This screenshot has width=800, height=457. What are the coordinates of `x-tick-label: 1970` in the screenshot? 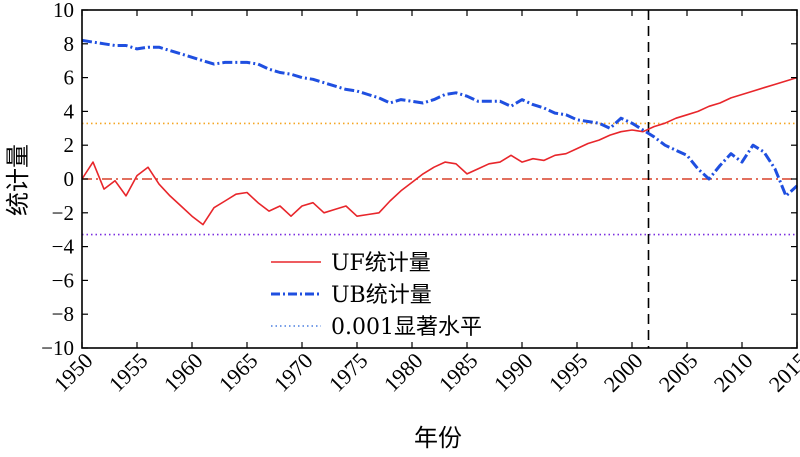 It's located at (293, 372).